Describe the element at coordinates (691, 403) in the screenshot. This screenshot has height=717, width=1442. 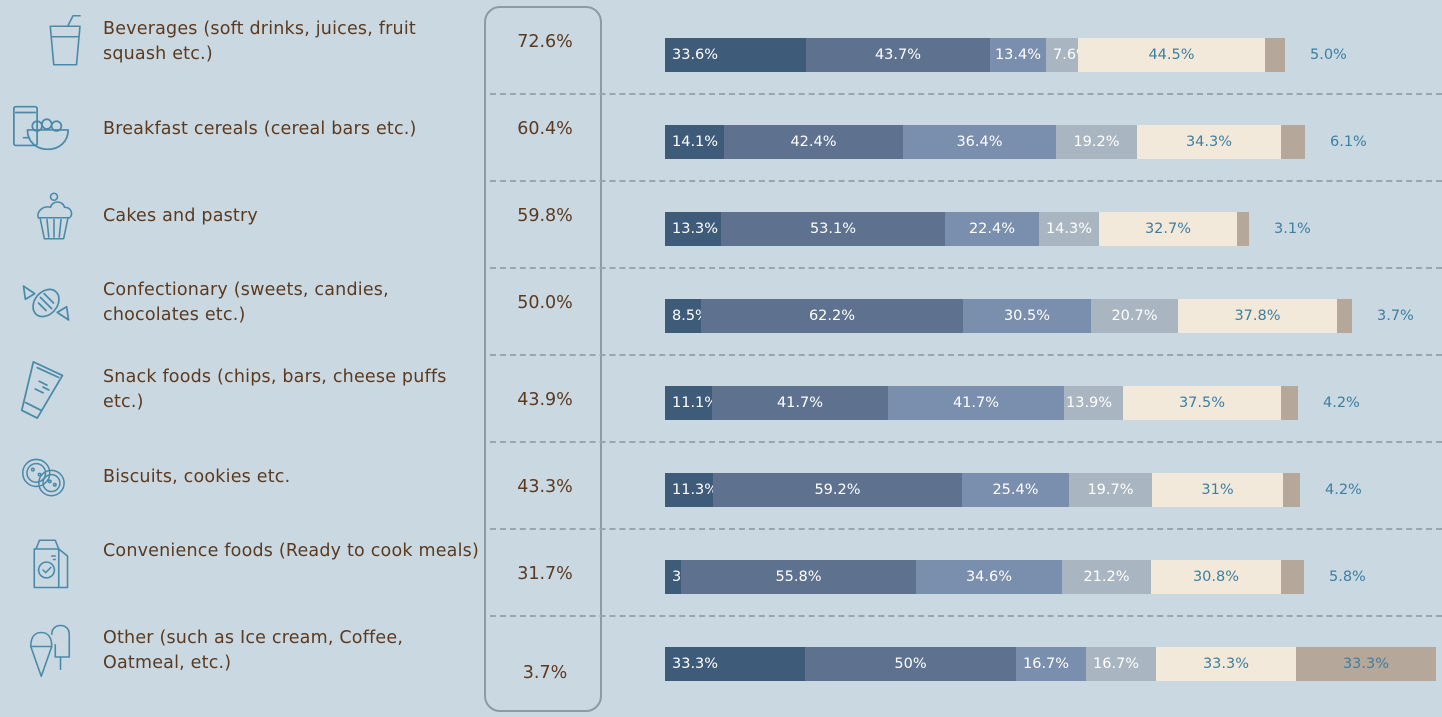
I see `bar-segment: 11.1%` at that location.